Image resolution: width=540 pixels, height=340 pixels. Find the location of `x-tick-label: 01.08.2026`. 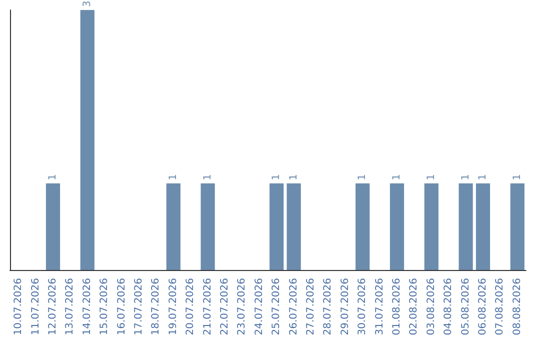

x-tick-label: 01.08.2026 is located at coordinates (397, 307).